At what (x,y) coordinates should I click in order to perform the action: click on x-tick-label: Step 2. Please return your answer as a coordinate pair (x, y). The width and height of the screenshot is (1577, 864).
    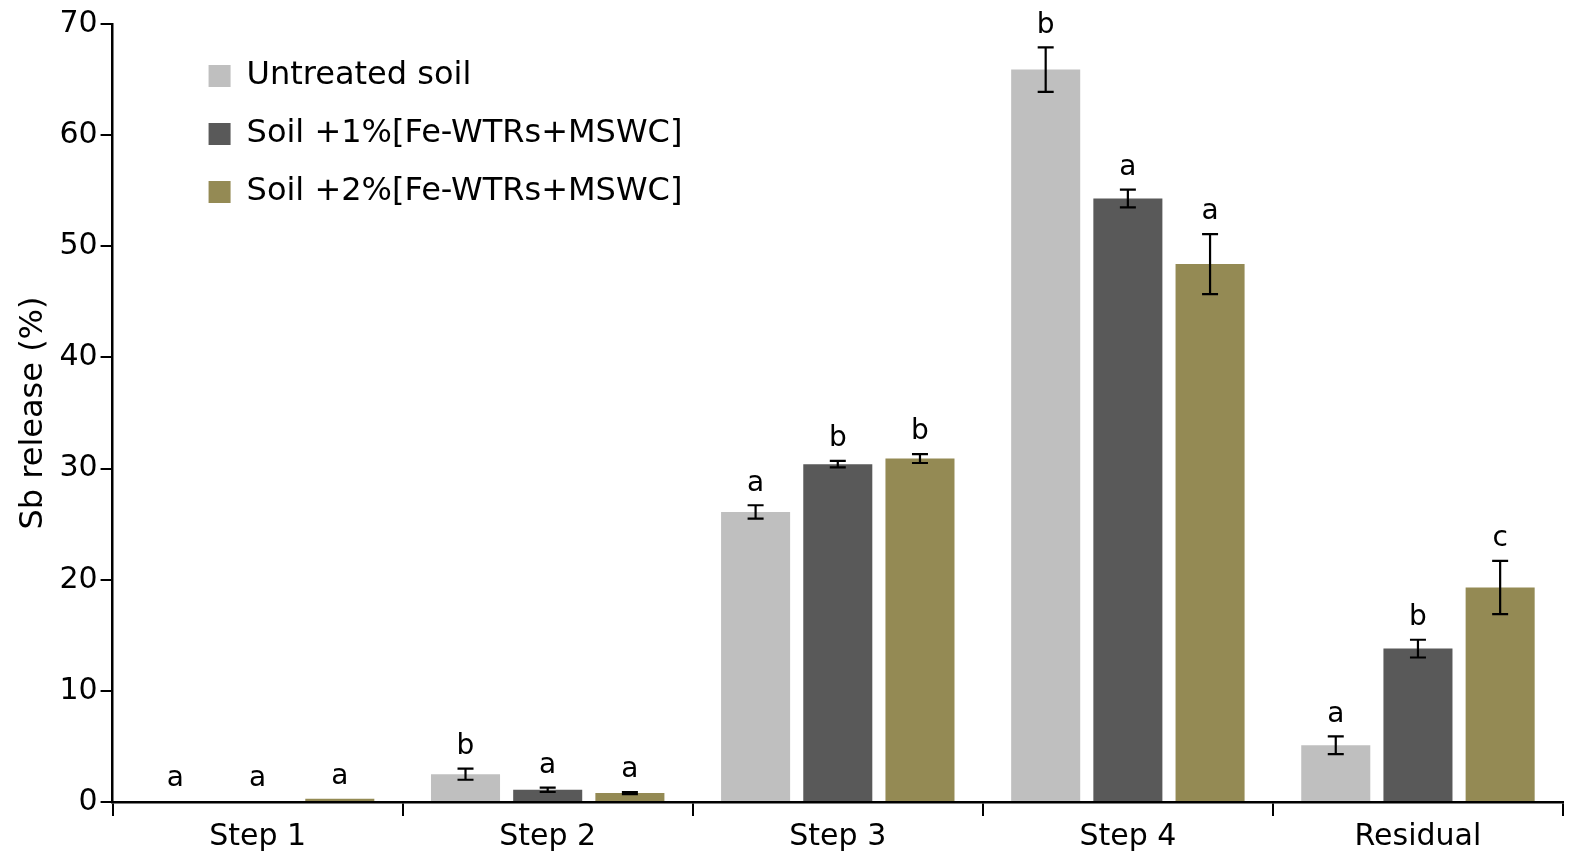
    Looking at the image, I should click on (548, 834).